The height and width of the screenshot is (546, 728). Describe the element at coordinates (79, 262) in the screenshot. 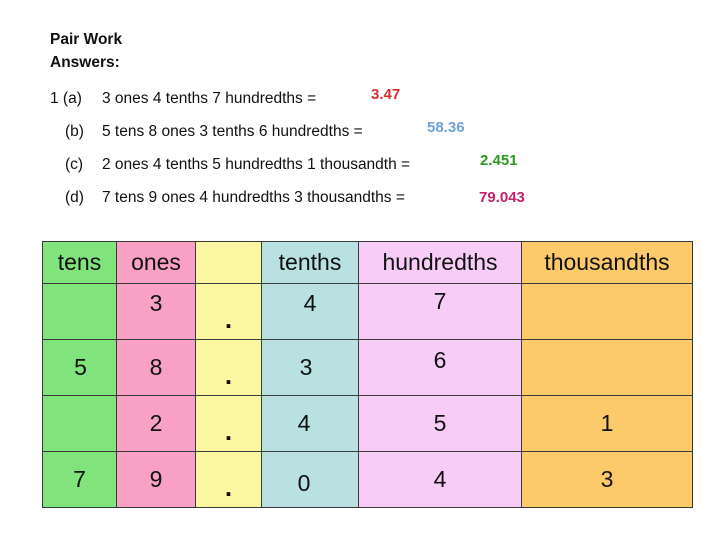

I see `header-tens: tens` at that location.